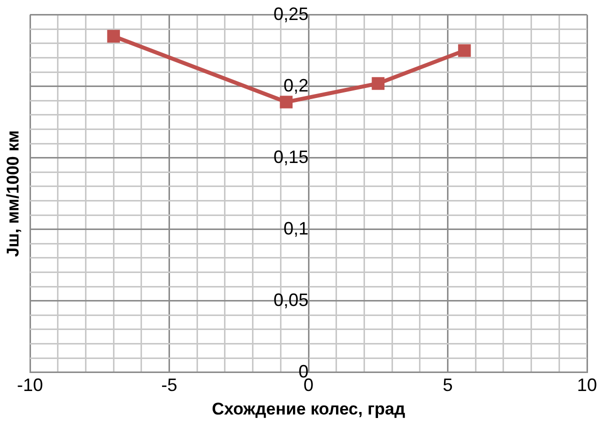 The width and height of the screenshot is (603, 430). What do you see at coordinates (309, 409) in the screenshot?
I see `x-axis-title: Схождение колес, град` at bounding box center [309, 409].